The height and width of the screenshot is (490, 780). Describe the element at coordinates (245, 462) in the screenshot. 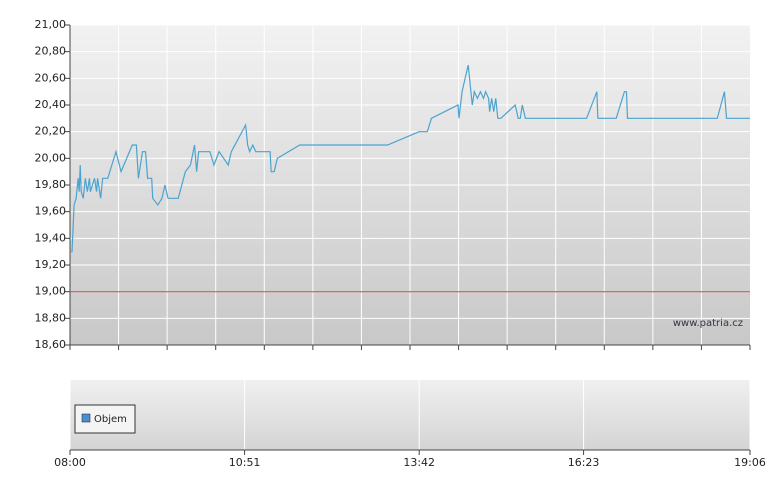

I see `x-tick-label: 10:51` at that location.